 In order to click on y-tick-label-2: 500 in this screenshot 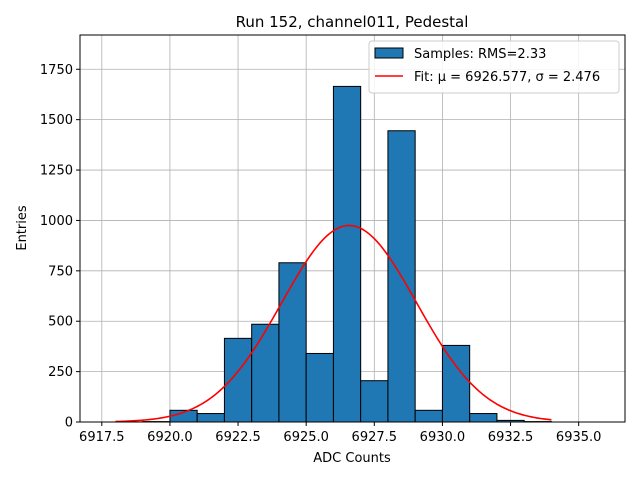, I will do `click(60, 322)`.